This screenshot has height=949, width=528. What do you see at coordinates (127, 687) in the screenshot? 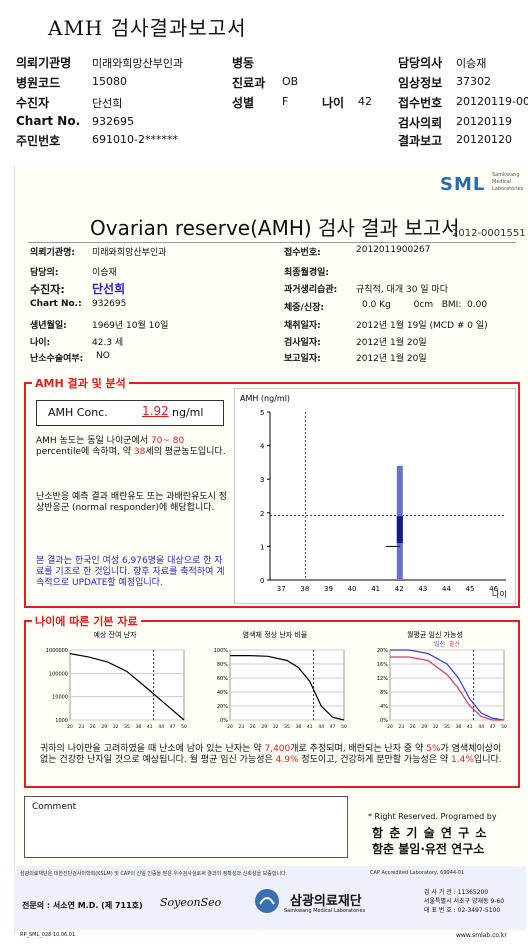
I see `mini-chart-series-line` at bounding box center [127, 687].